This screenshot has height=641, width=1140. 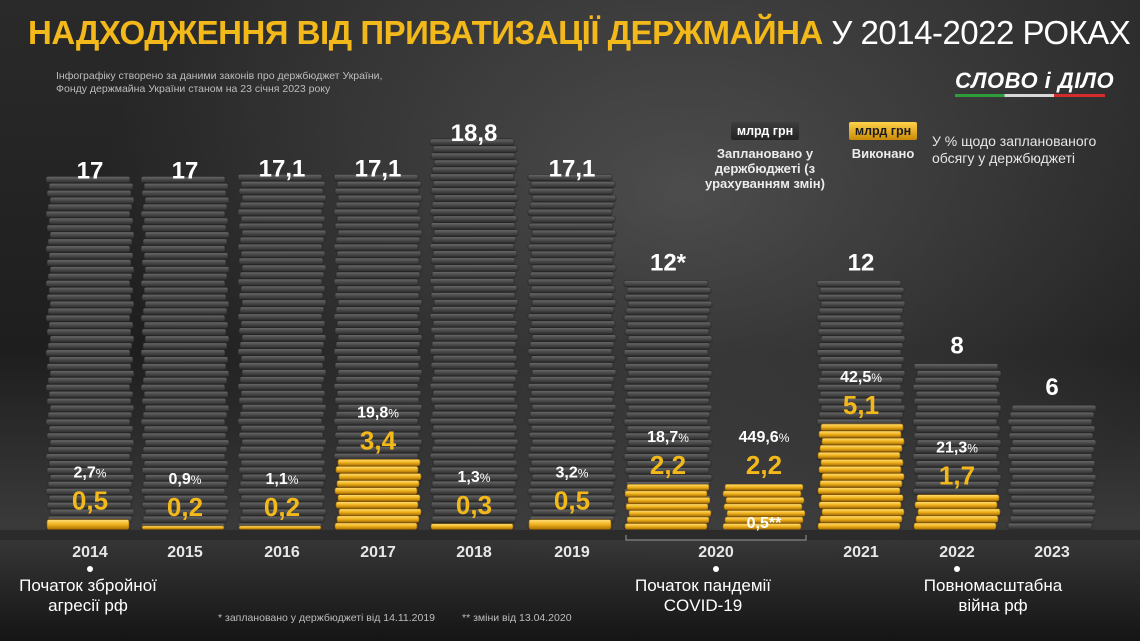 I want to click on planned-label-0: 17, so click(x=90, y=170).